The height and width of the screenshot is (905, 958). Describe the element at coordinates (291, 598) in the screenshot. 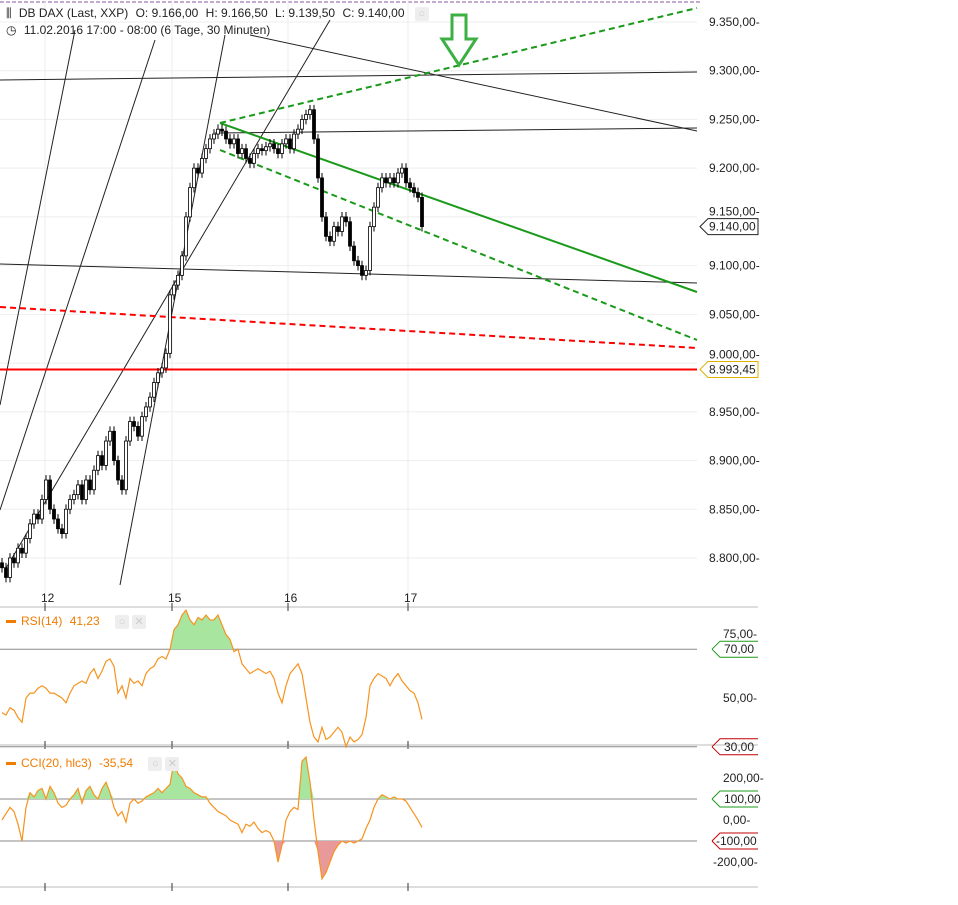

I see `time-tick-label: 16` at that location.